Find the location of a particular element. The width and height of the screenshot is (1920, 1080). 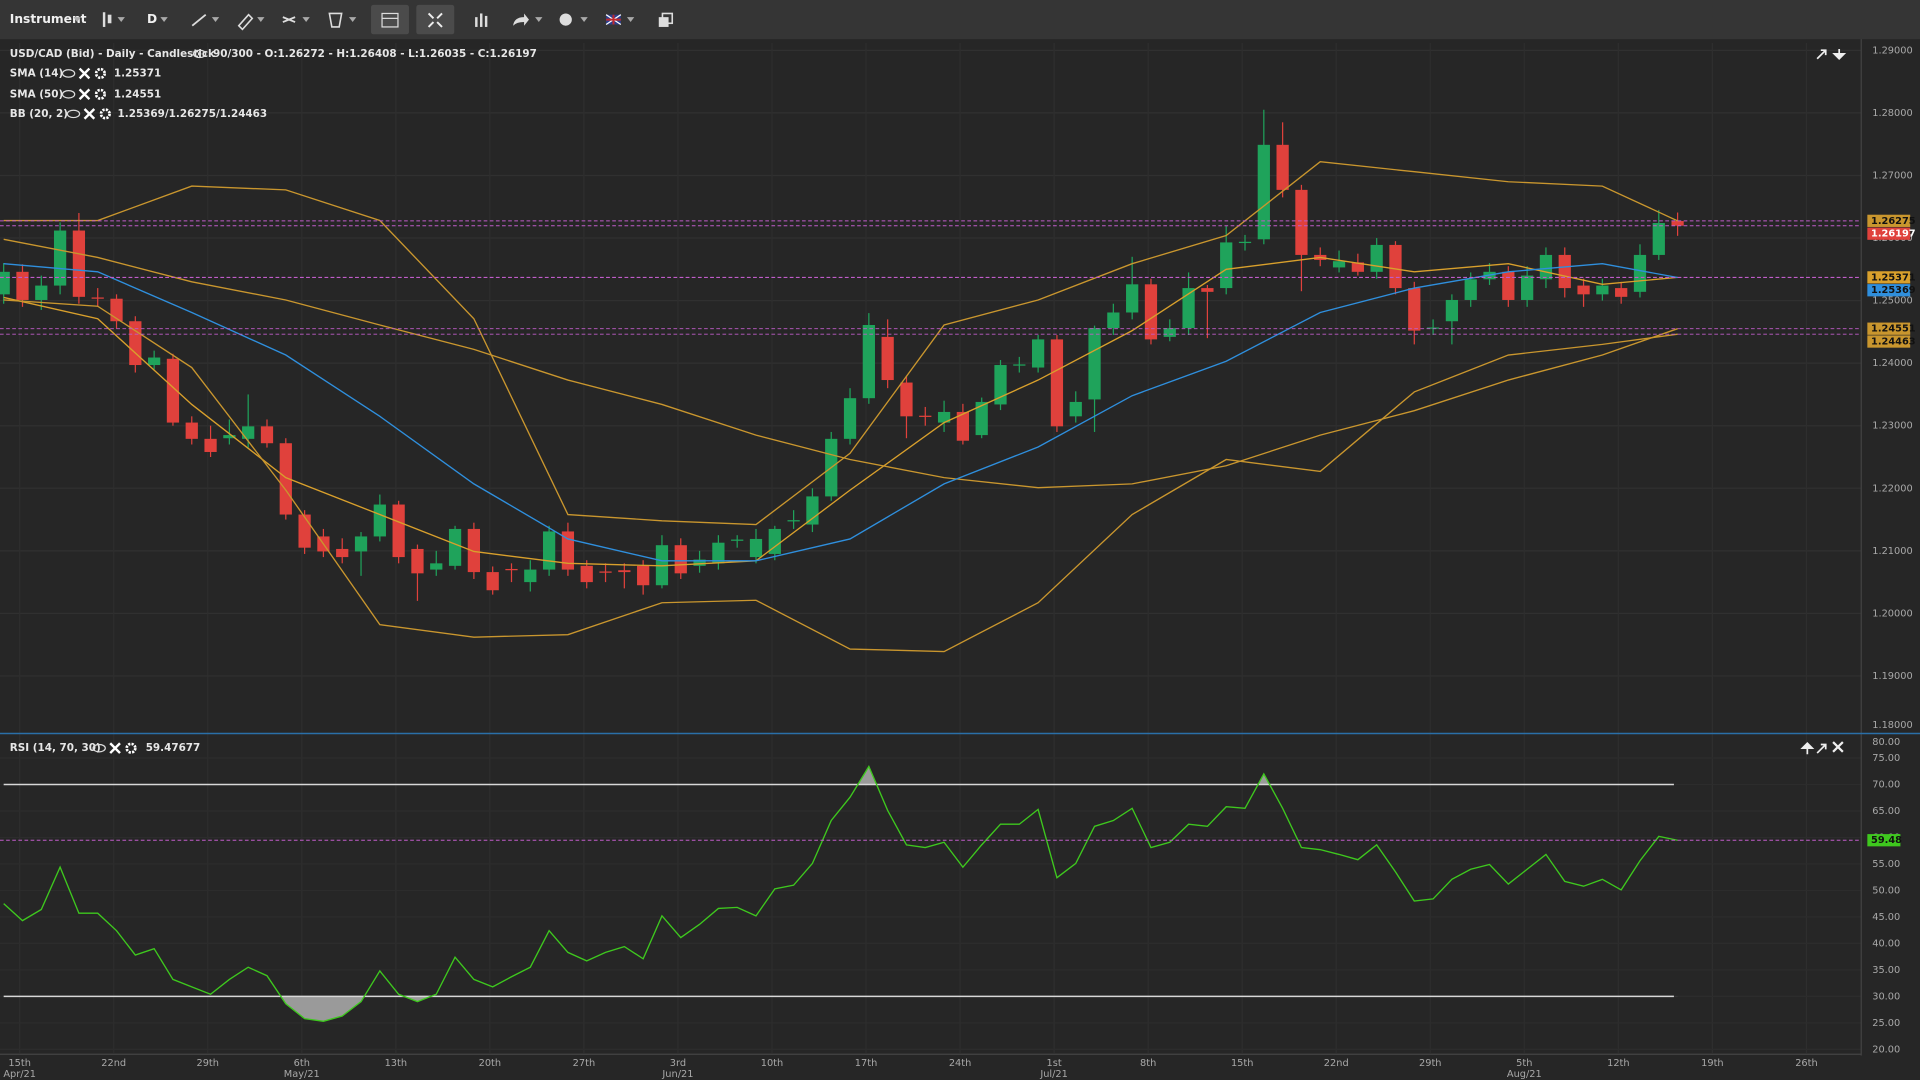

x-tick-label: 15th is located at coordinates (19, 1063).